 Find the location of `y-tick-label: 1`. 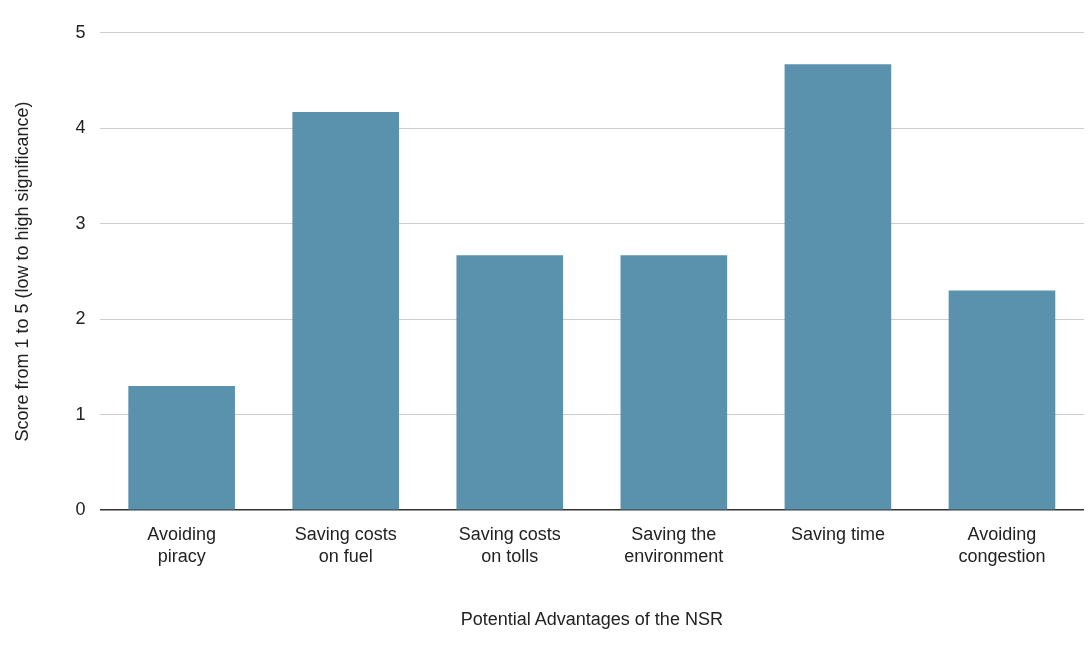

y-tick-label: 1 is located at coordinates (80, 413).